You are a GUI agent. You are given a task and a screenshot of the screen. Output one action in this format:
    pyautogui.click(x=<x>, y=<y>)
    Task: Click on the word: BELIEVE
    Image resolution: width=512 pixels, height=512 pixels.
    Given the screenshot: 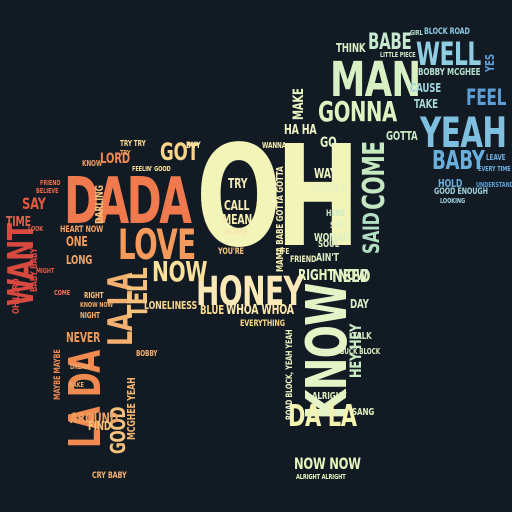 What is the action you would take?
    pyautogui.click(x=47, y=191)
    